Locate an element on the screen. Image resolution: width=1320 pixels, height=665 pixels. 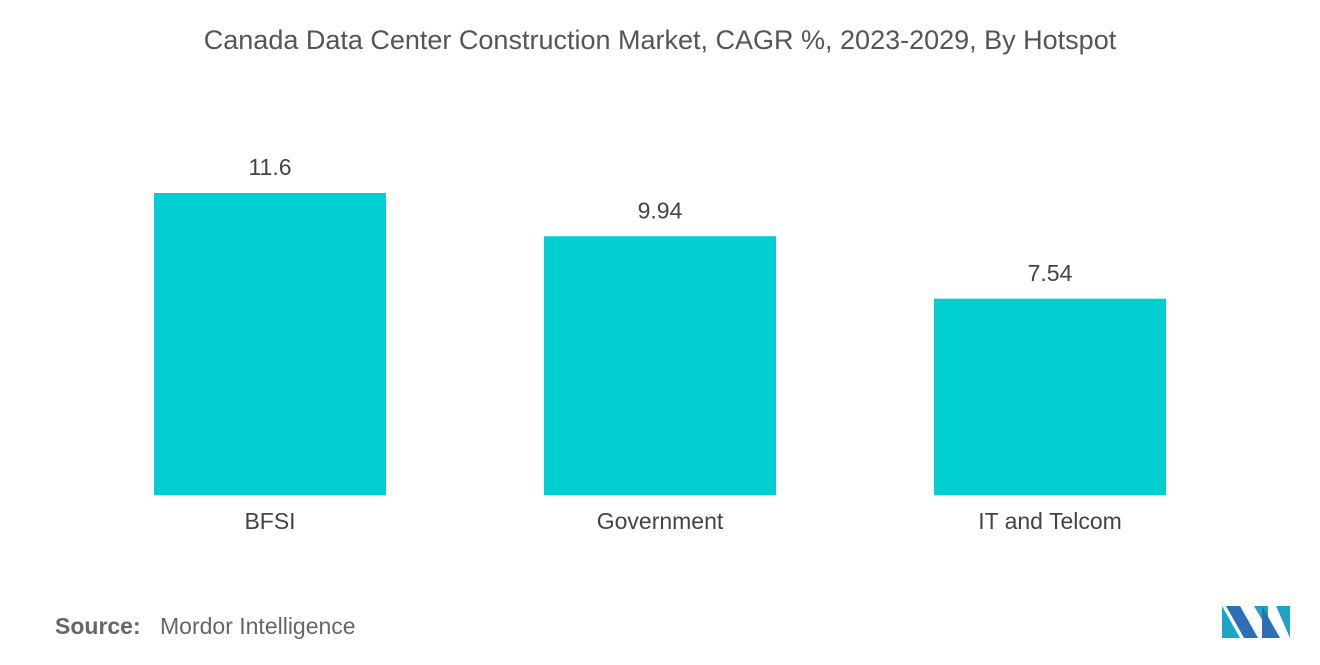
value-label: 7.54 is located at coordinates (1050, 273).